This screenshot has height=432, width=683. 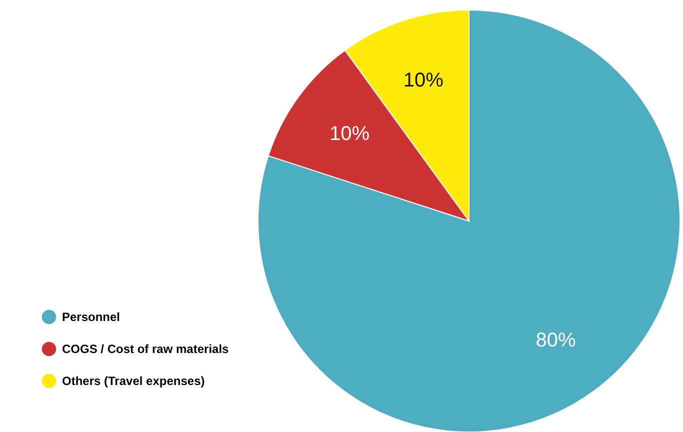 What do you see at coordinates (146, 349) in the screenshot?
I see `legend-label: COGS / Cost of raw materials` at bounding box center [146, 349].